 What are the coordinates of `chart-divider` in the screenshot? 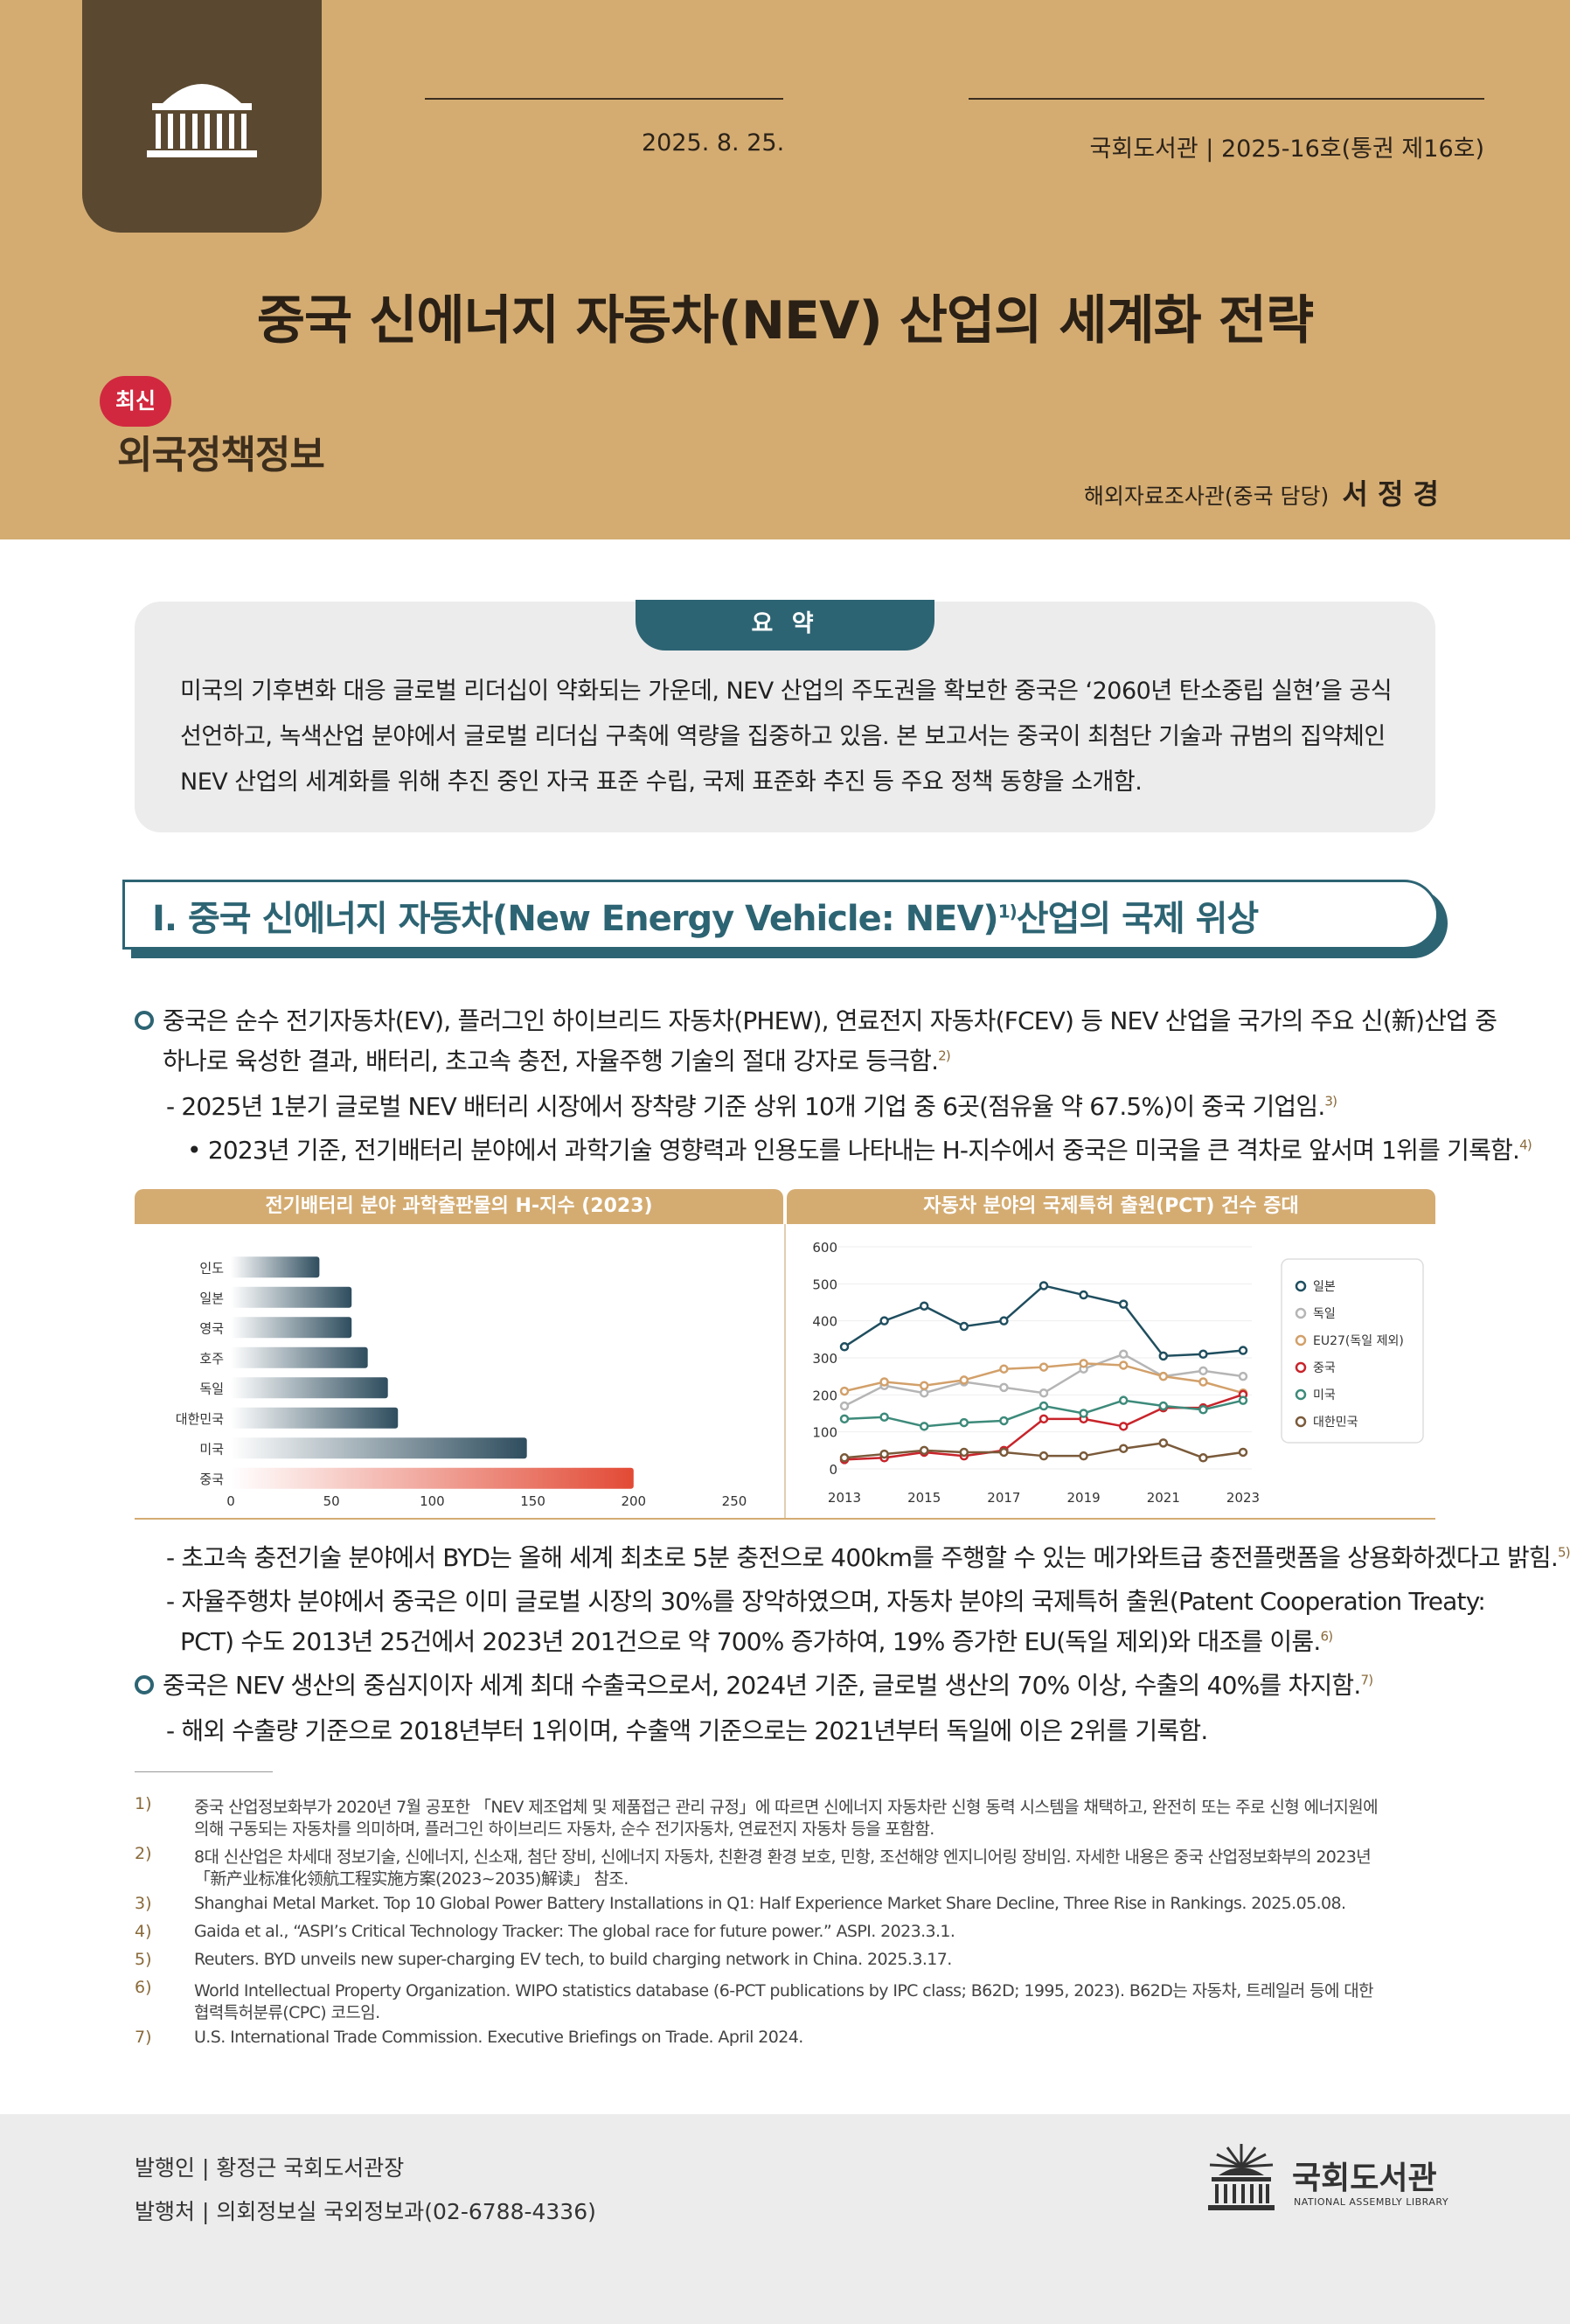 It's located at (785, 1371).